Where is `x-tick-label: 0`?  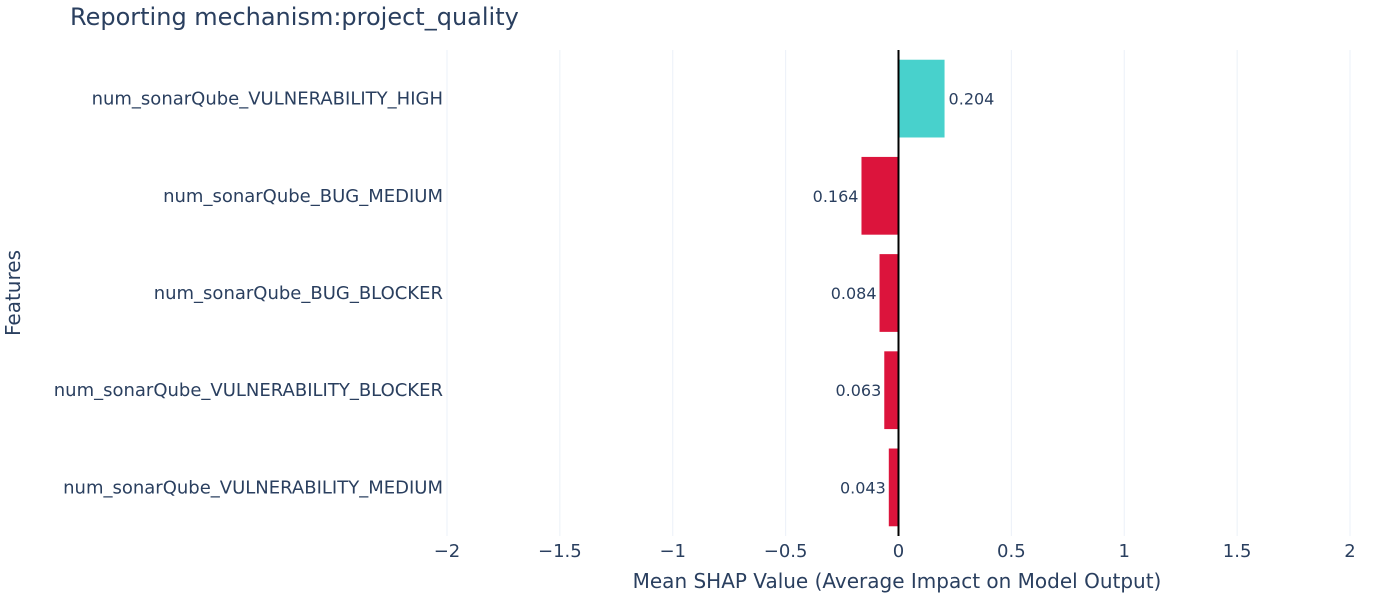 x-tick-label: 0 is located at coordinates (898, 551).